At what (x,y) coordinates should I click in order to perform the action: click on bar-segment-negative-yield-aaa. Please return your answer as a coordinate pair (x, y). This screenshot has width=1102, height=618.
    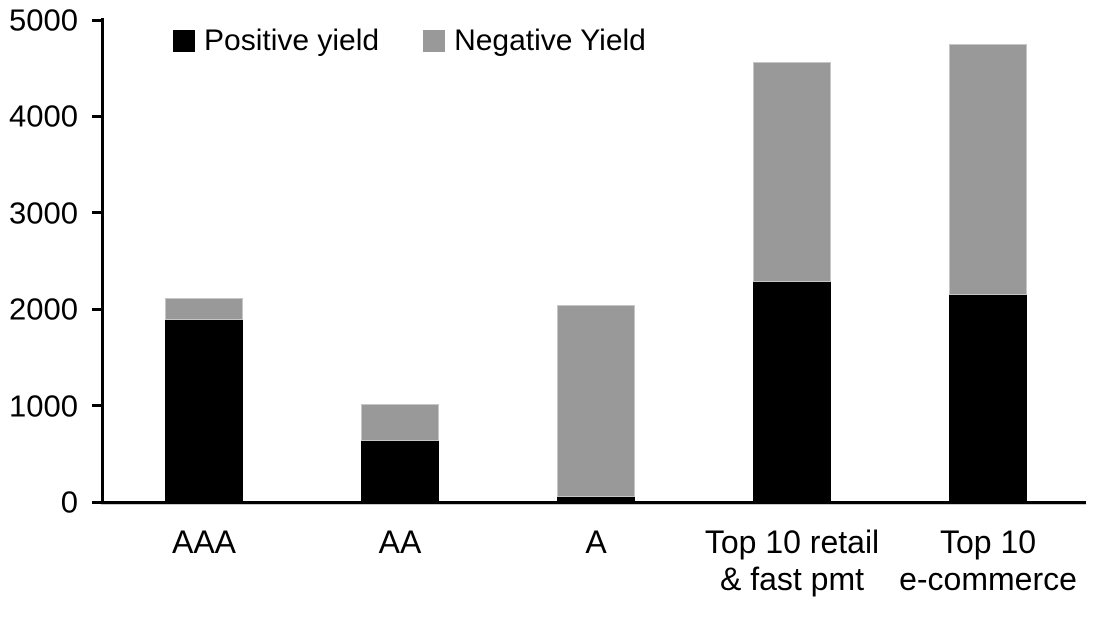
    Looking at the image, I should click on (204, 309).